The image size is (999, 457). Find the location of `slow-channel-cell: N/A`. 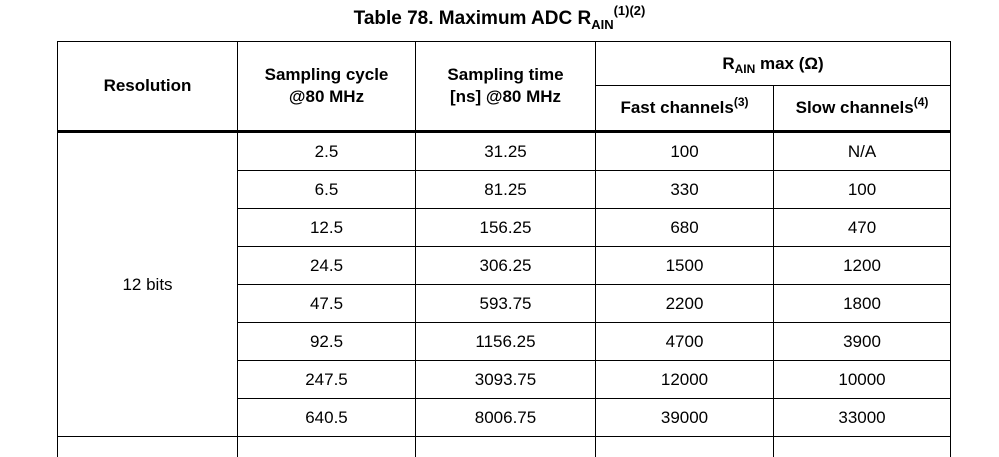

slow-channel-cell: N/A is located at coordinates (862, 151).